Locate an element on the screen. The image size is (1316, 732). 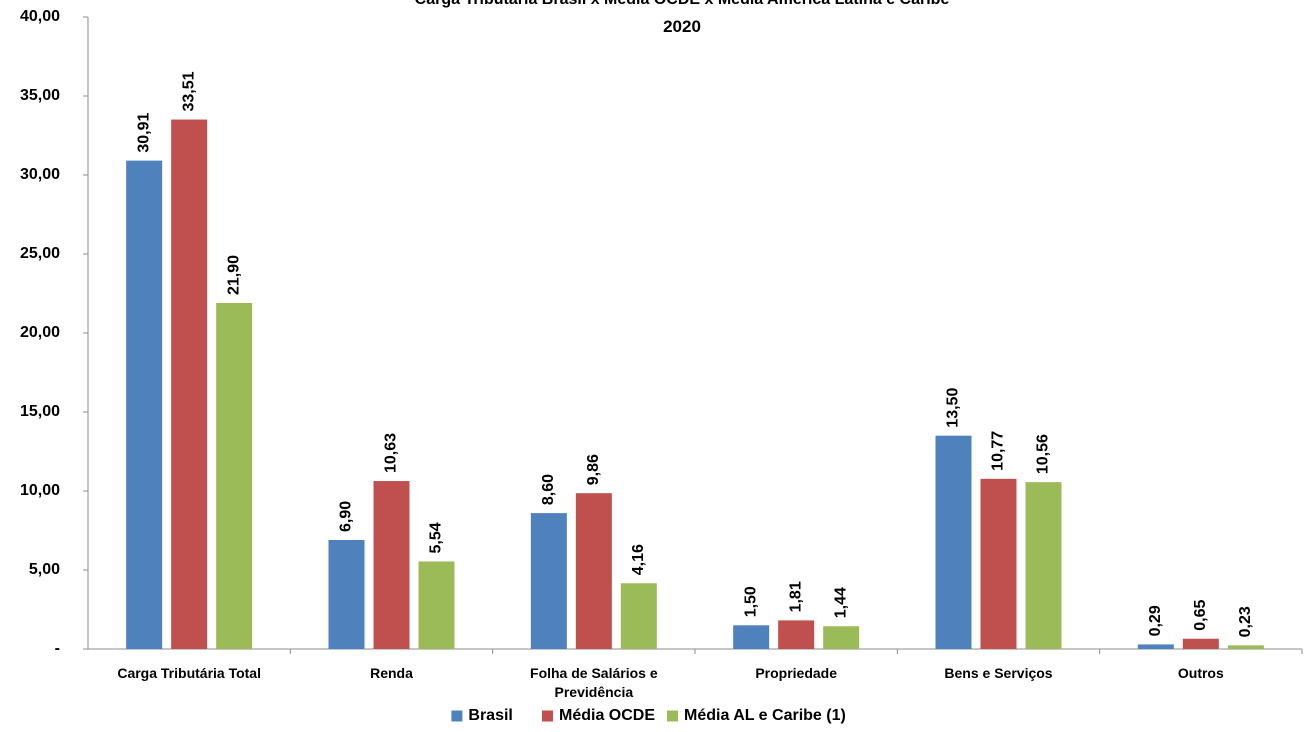
y-tick-label: 20,00 is located at coordinates (40, 332).